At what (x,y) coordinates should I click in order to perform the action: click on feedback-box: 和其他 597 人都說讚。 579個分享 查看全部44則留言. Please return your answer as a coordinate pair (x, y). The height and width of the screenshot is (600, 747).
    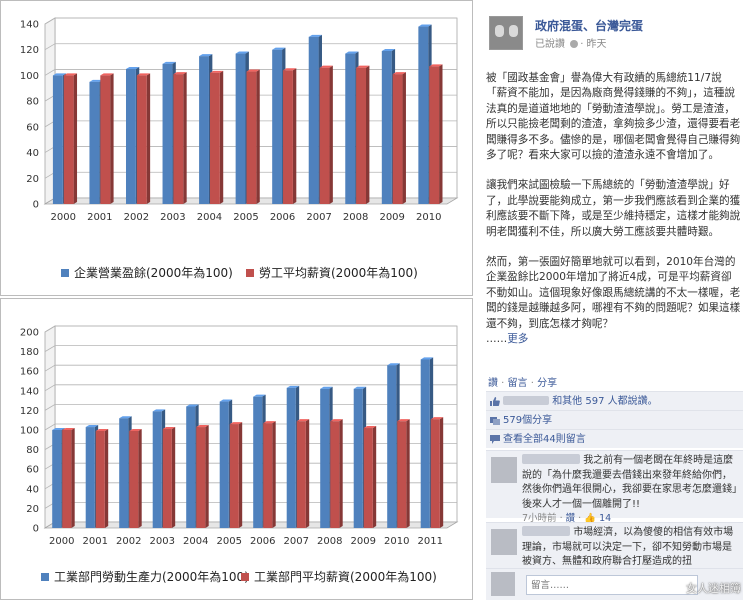
    Looking at the image, I should click on (614, 419).